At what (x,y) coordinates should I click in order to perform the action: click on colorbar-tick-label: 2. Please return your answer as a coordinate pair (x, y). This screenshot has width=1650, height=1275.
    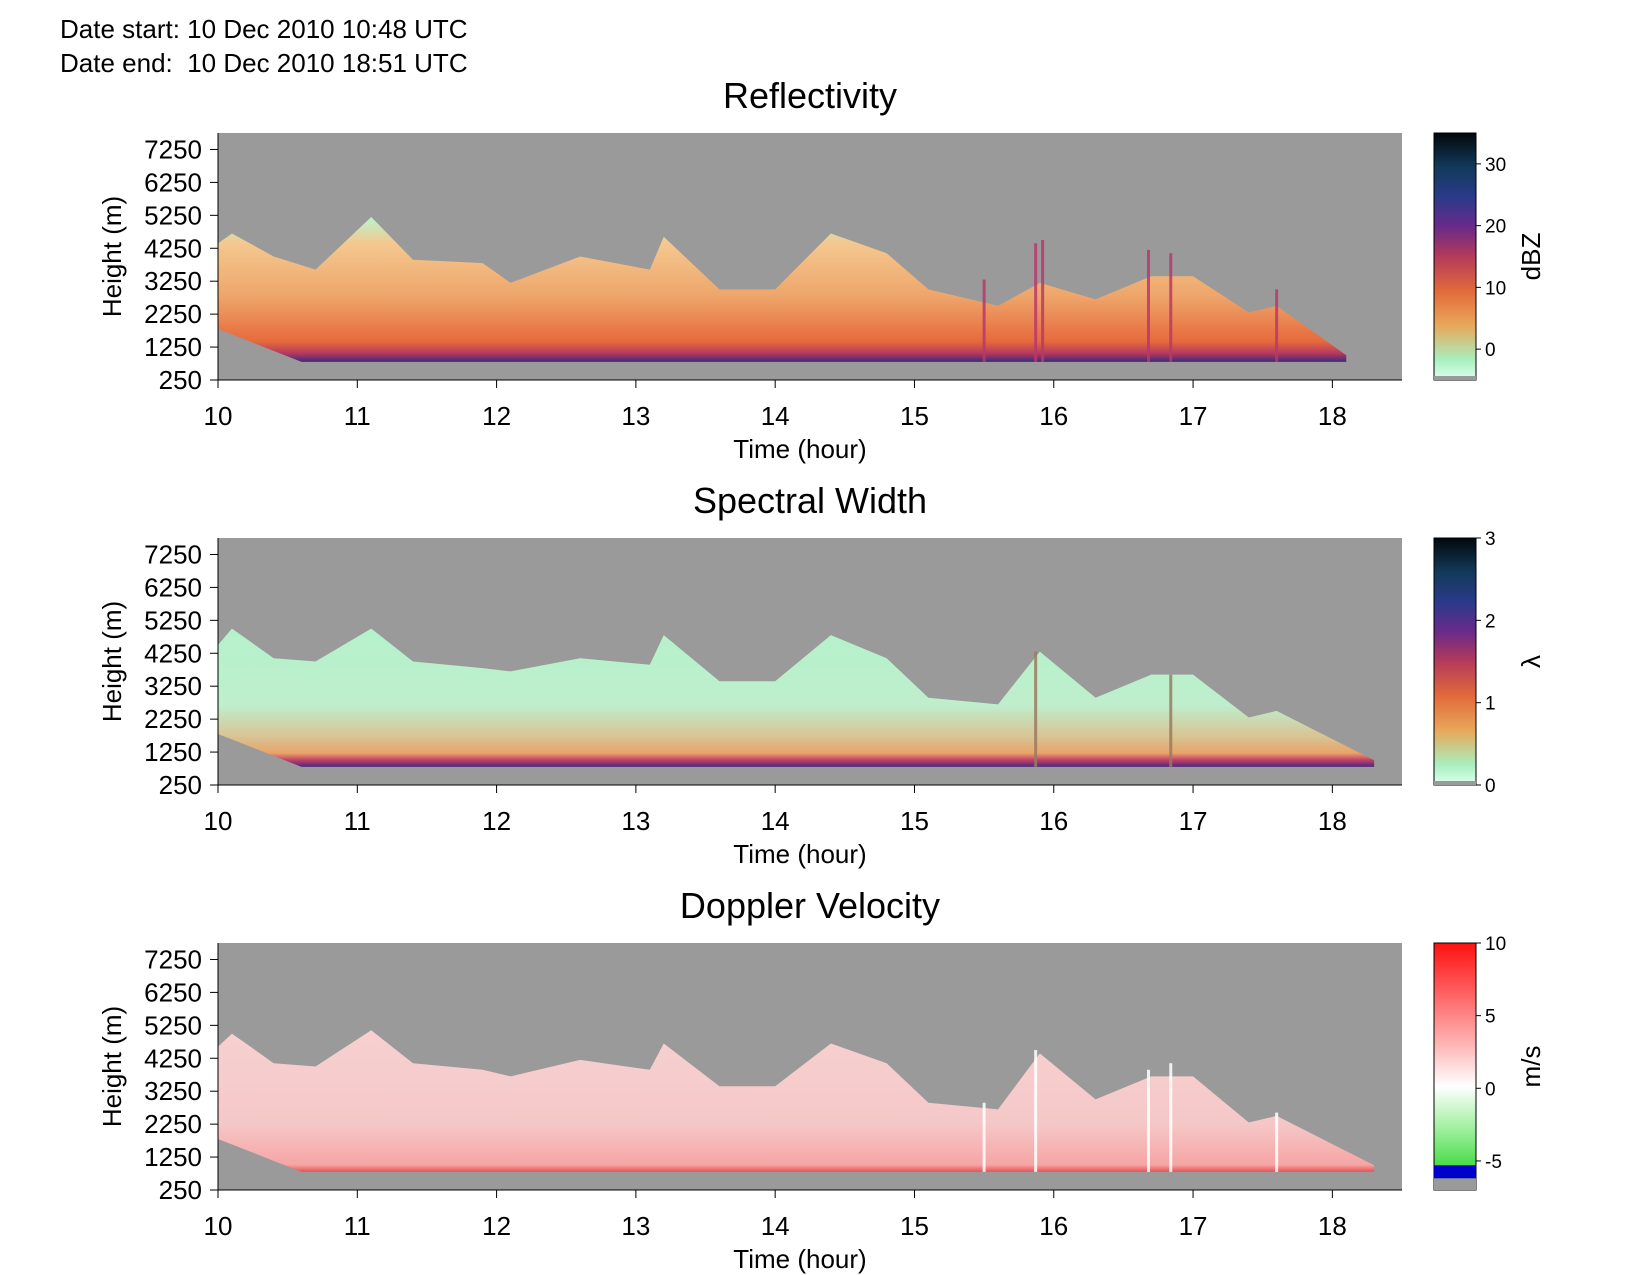
    Looking at the image, I should click on (1490, 621).